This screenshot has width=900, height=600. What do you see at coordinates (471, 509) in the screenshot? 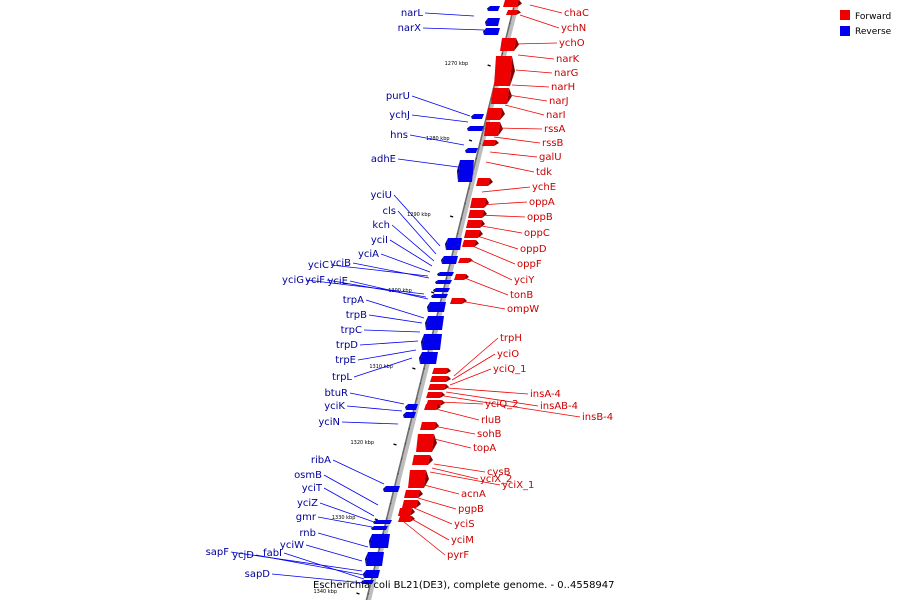
I see `gene-label-pgpb: pgpB` at bounding box center [471, 509].